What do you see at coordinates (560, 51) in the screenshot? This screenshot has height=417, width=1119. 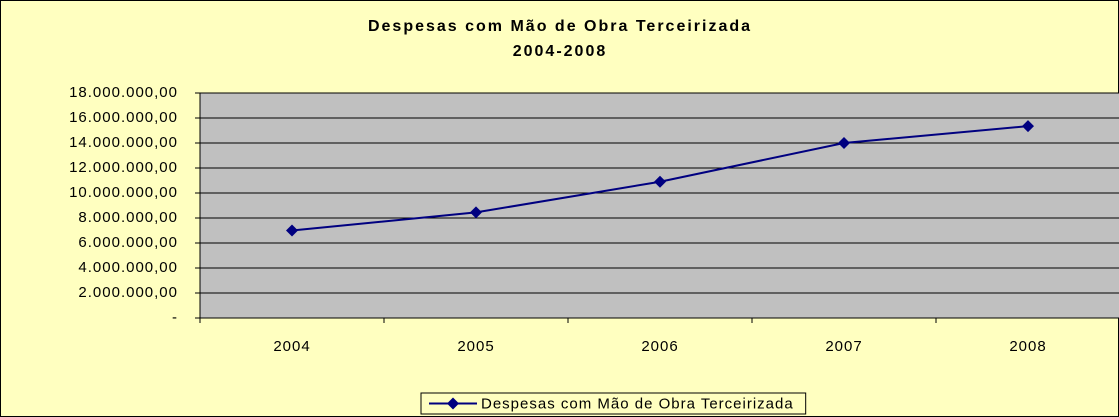 I see `chart-subtitle: 2004-2008` at bounding box center [560, 51].